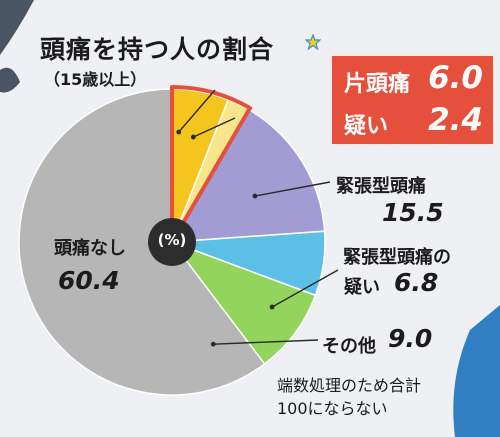 The image size is (500, 437). Describe the element at coordinates (266, 342) in the screenshot. I see `leader-other` at that location.